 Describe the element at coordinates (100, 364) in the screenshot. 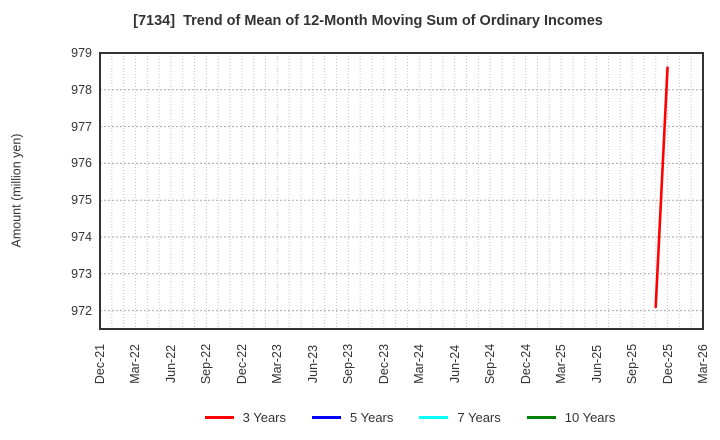

I see `x-tick-label: Dec-21` at that location.